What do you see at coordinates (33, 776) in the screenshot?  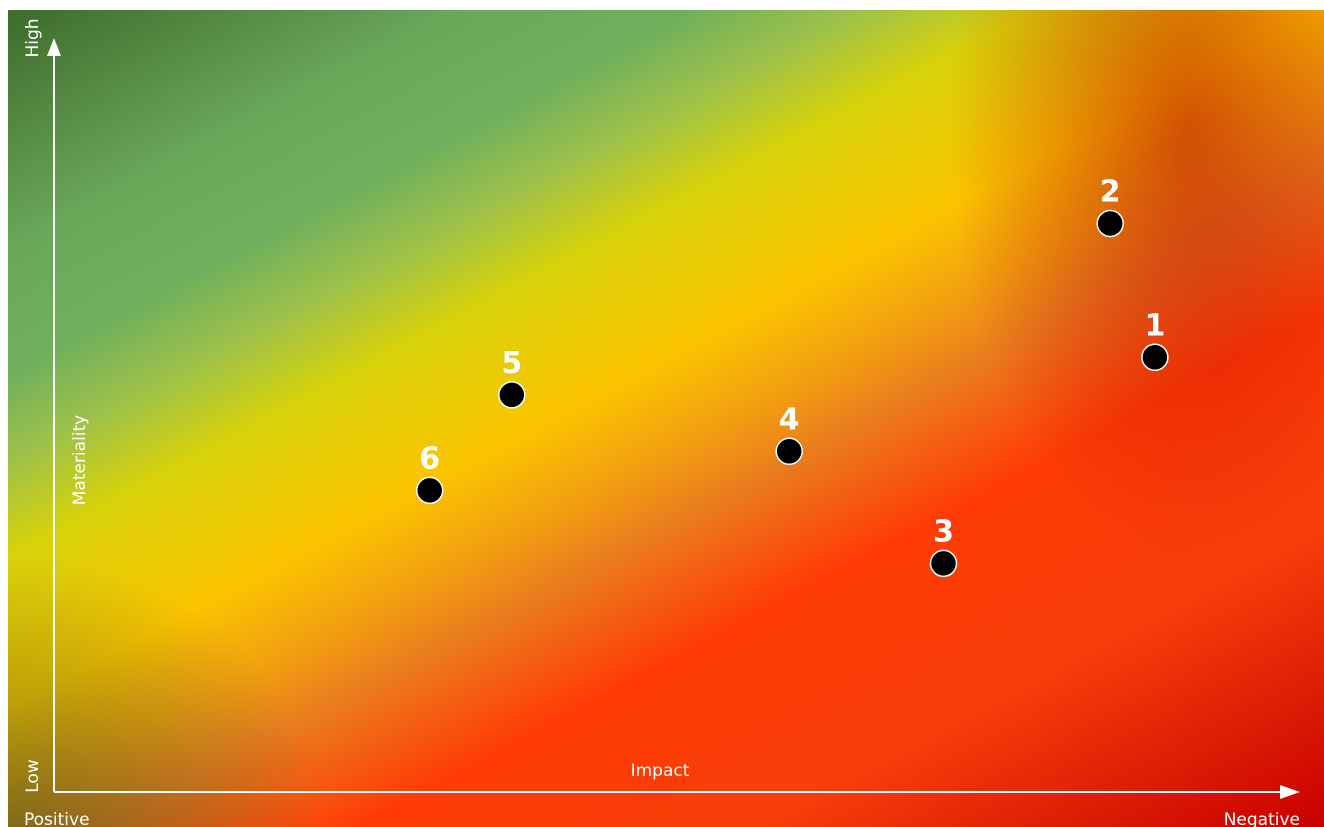 I see `y-axis-bottom-end-label: Low` at bounding box center [33, 776].